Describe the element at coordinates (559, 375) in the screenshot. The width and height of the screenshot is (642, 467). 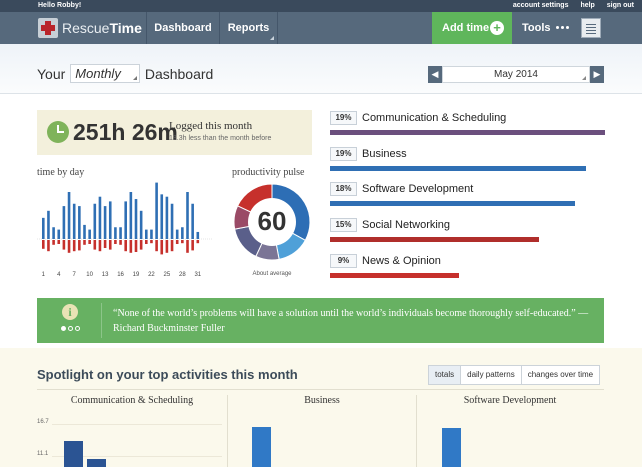
I see `tab-changes-over-time: changes over time` at that location.